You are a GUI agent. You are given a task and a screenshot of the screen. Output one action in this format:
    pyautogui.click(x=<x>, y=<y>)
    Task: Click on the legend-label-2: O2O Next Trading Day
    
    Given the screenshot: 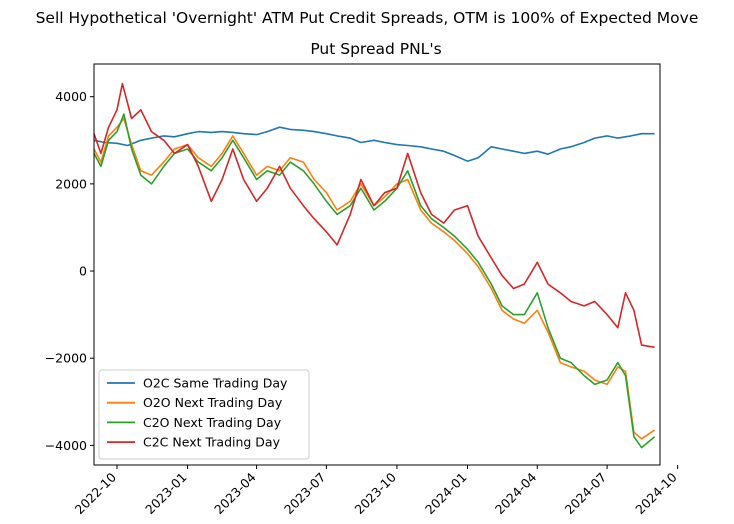 What is the action you would take?
    pyautogui.click(x=213, y=402)
    